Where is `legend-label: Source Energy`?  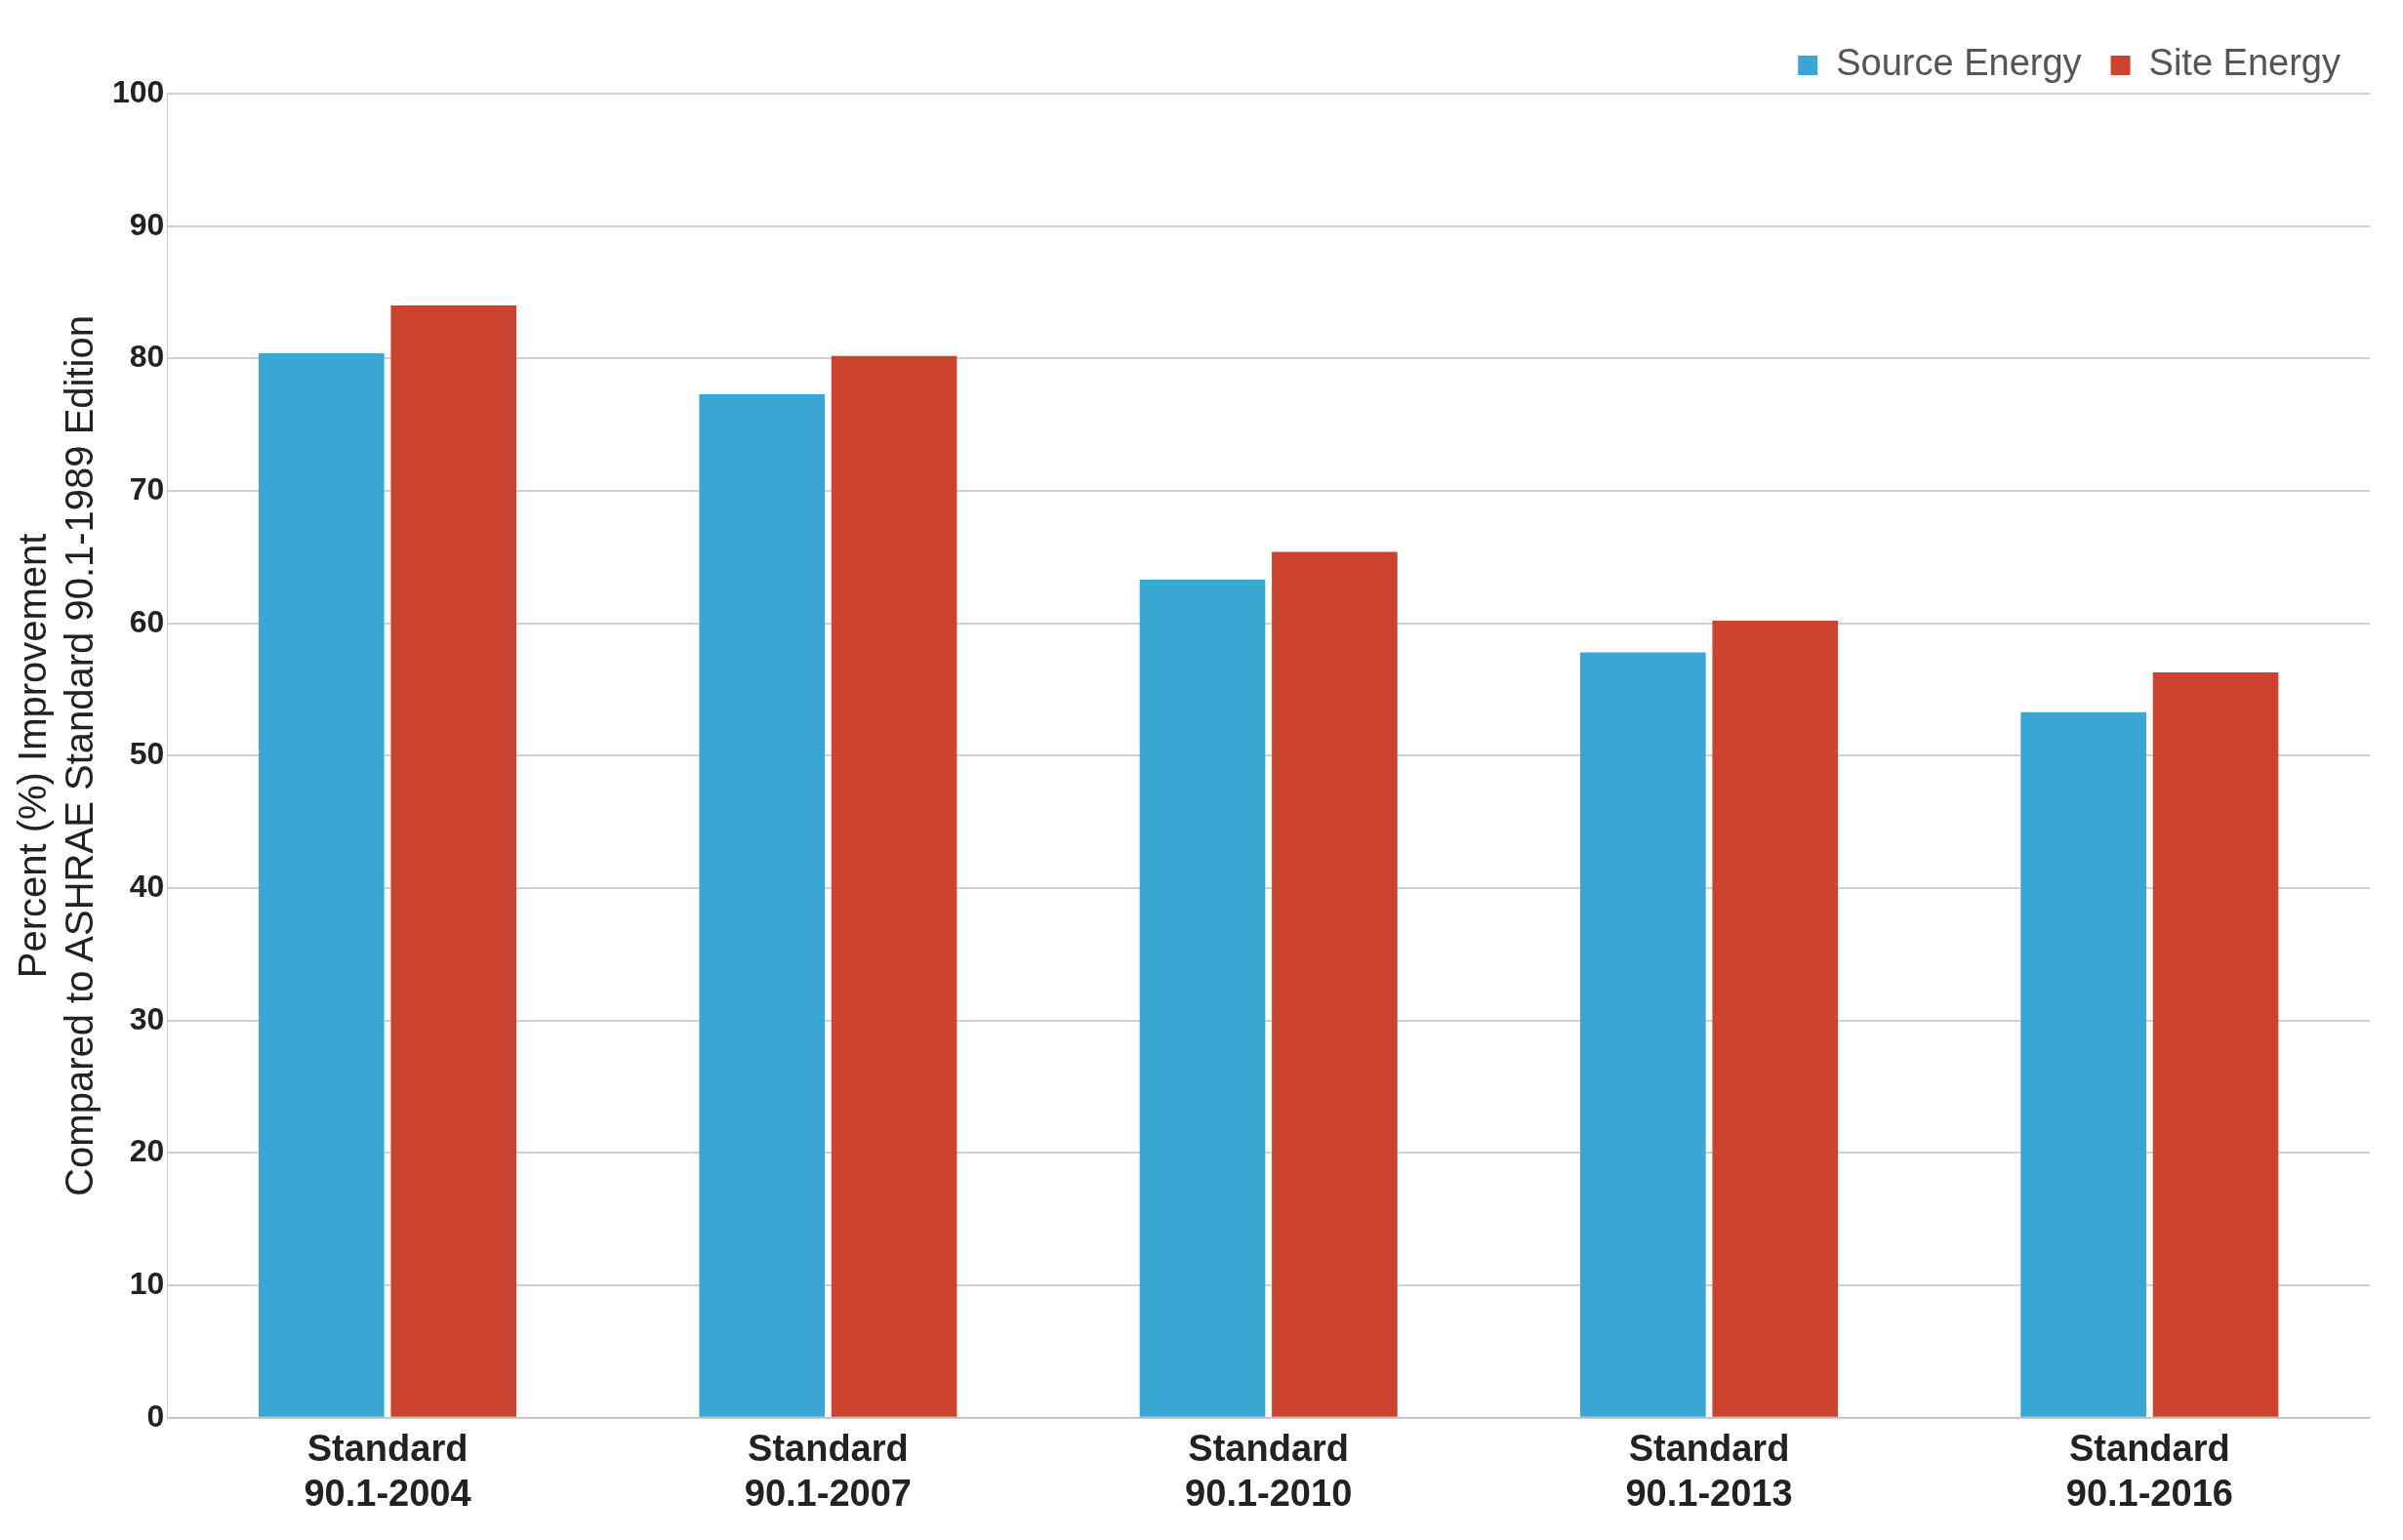 legend-label: Source Energy is located at coordinates (1959, 63).